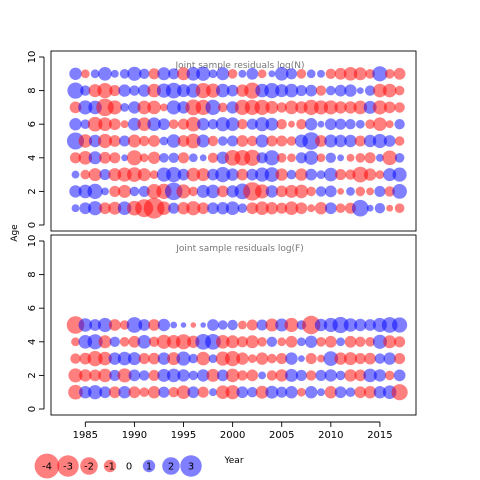 The height and width of the screenshot is (480, 480). What do you see at coordinates (400, 359) in the screenshot?
I see `bubble-age3-2017` at bounding box center [400, 359].